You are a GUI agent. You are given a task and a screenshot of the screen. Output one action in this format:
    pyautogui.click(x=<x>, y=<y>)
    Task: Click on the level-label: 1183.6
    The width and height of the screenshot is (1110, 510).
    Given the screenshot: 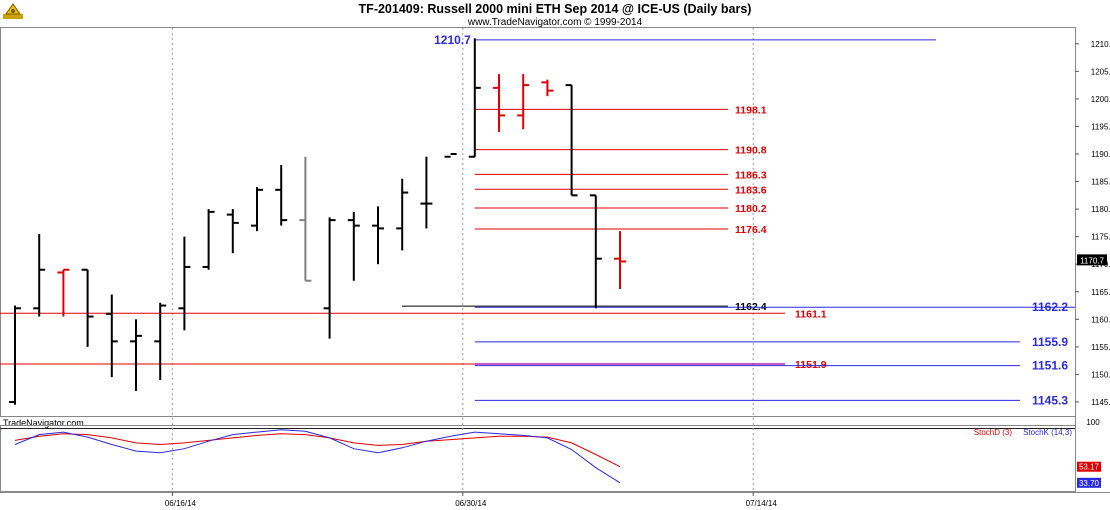 What is the action you would take?
    pyautogui.click(x=751, y=190)
    